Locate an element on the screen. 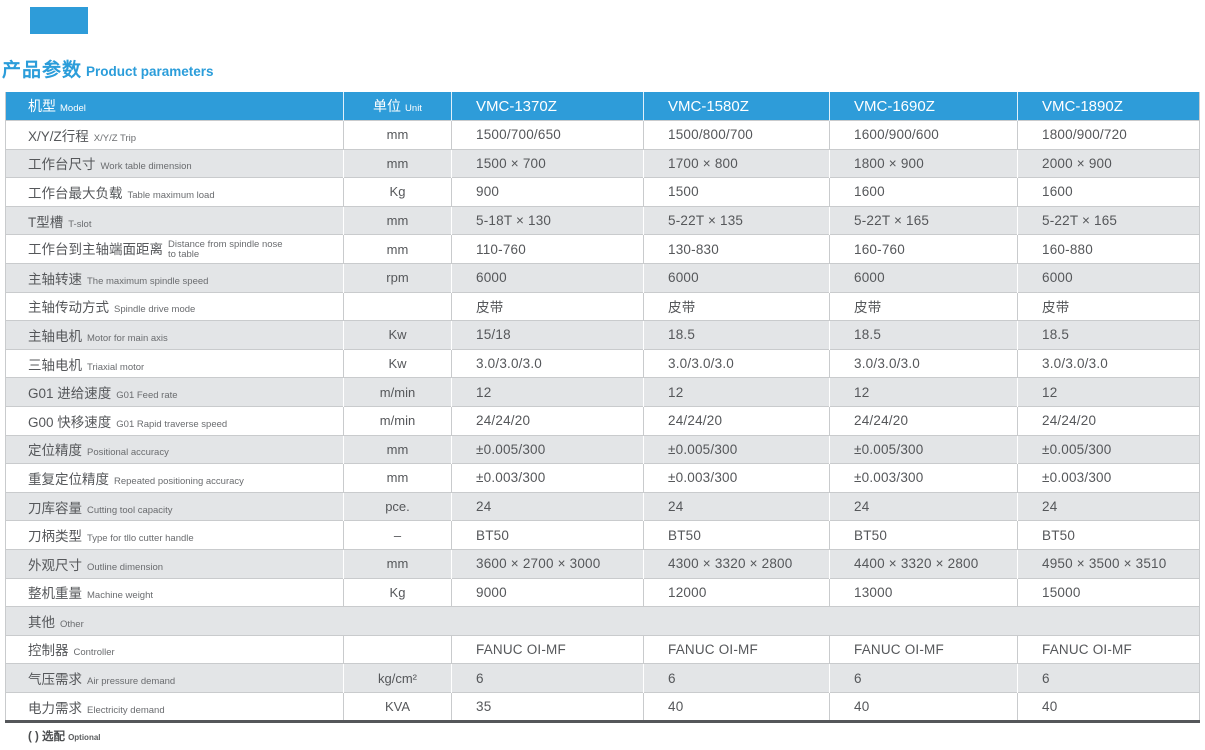  value-cell-VMC-1690Z: 5-22T × 165 is located at coordinates (923, 220).